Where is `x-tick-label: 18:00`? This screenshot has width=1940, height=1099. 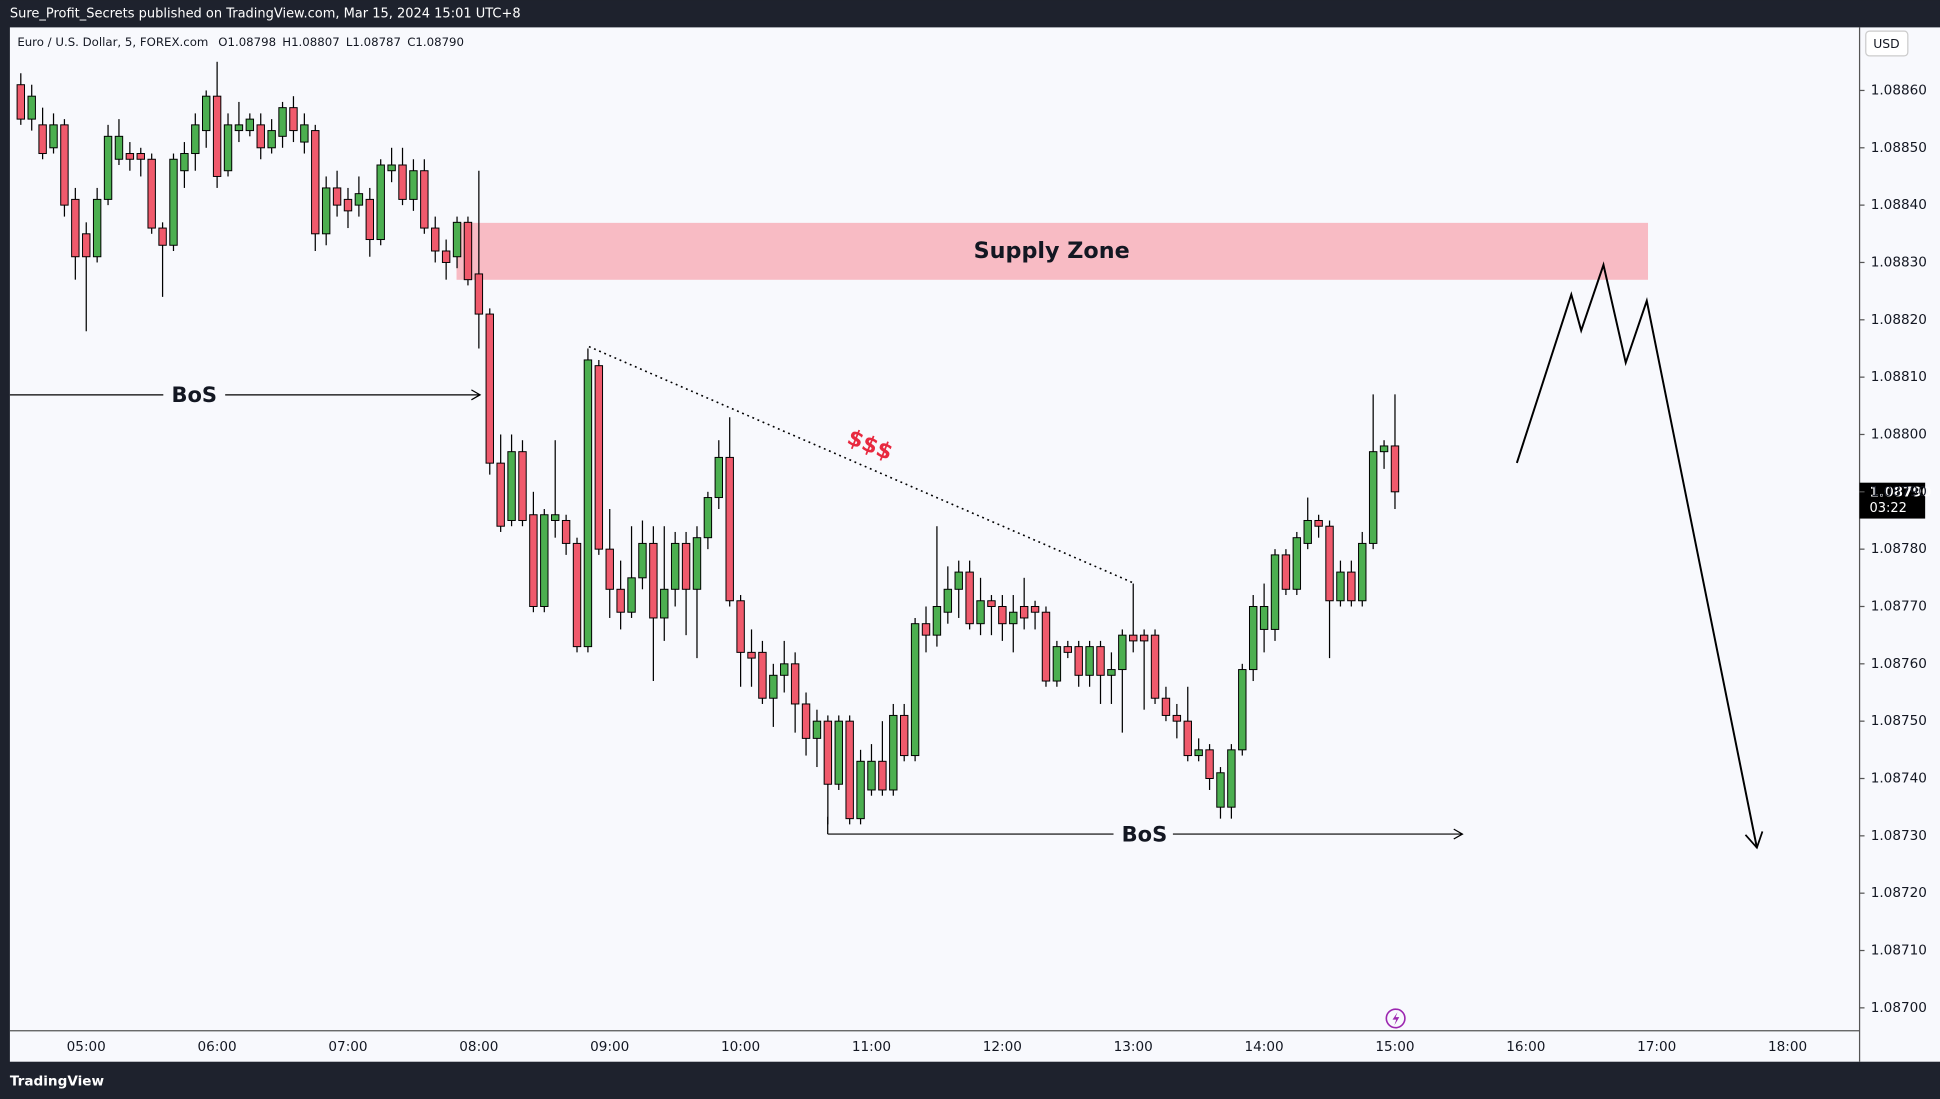
x-tick-label: 18:00 is located at coordinates (1787, 1047).